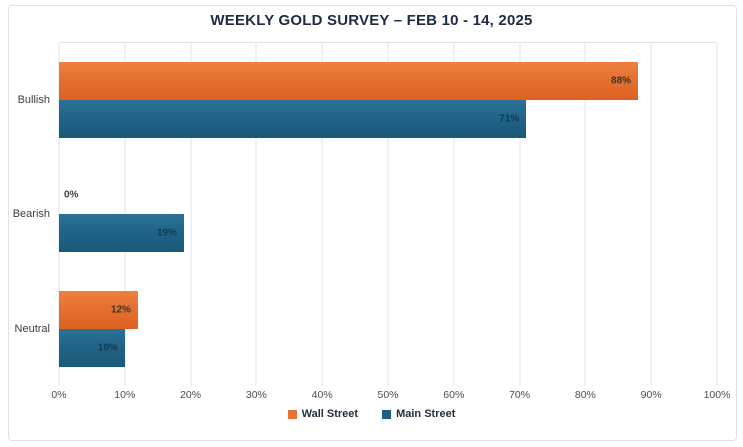 The width and height of the screenshot is (743, 447). What do you see at coordinates (59, 395) in the screenshot?
I see `x-tick-label: 0%` at bounding box center [59, 395].